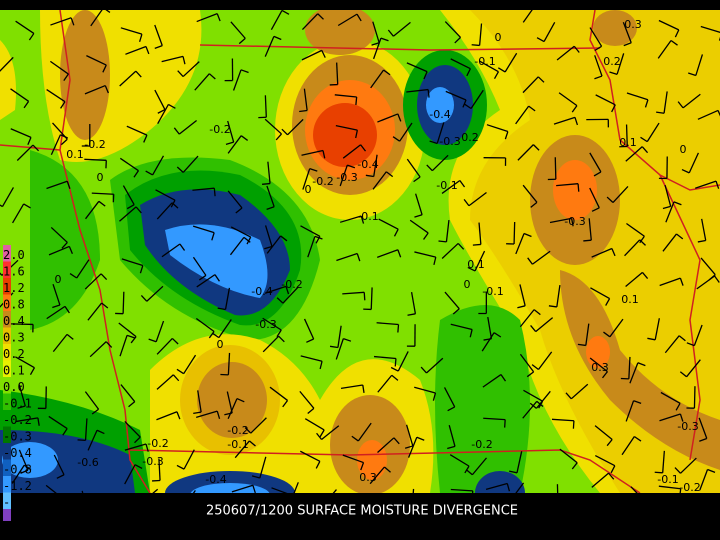  Describe the element at coordinates (291, 284) in the screenshot. I see `contour-label: -0.2` at that location.